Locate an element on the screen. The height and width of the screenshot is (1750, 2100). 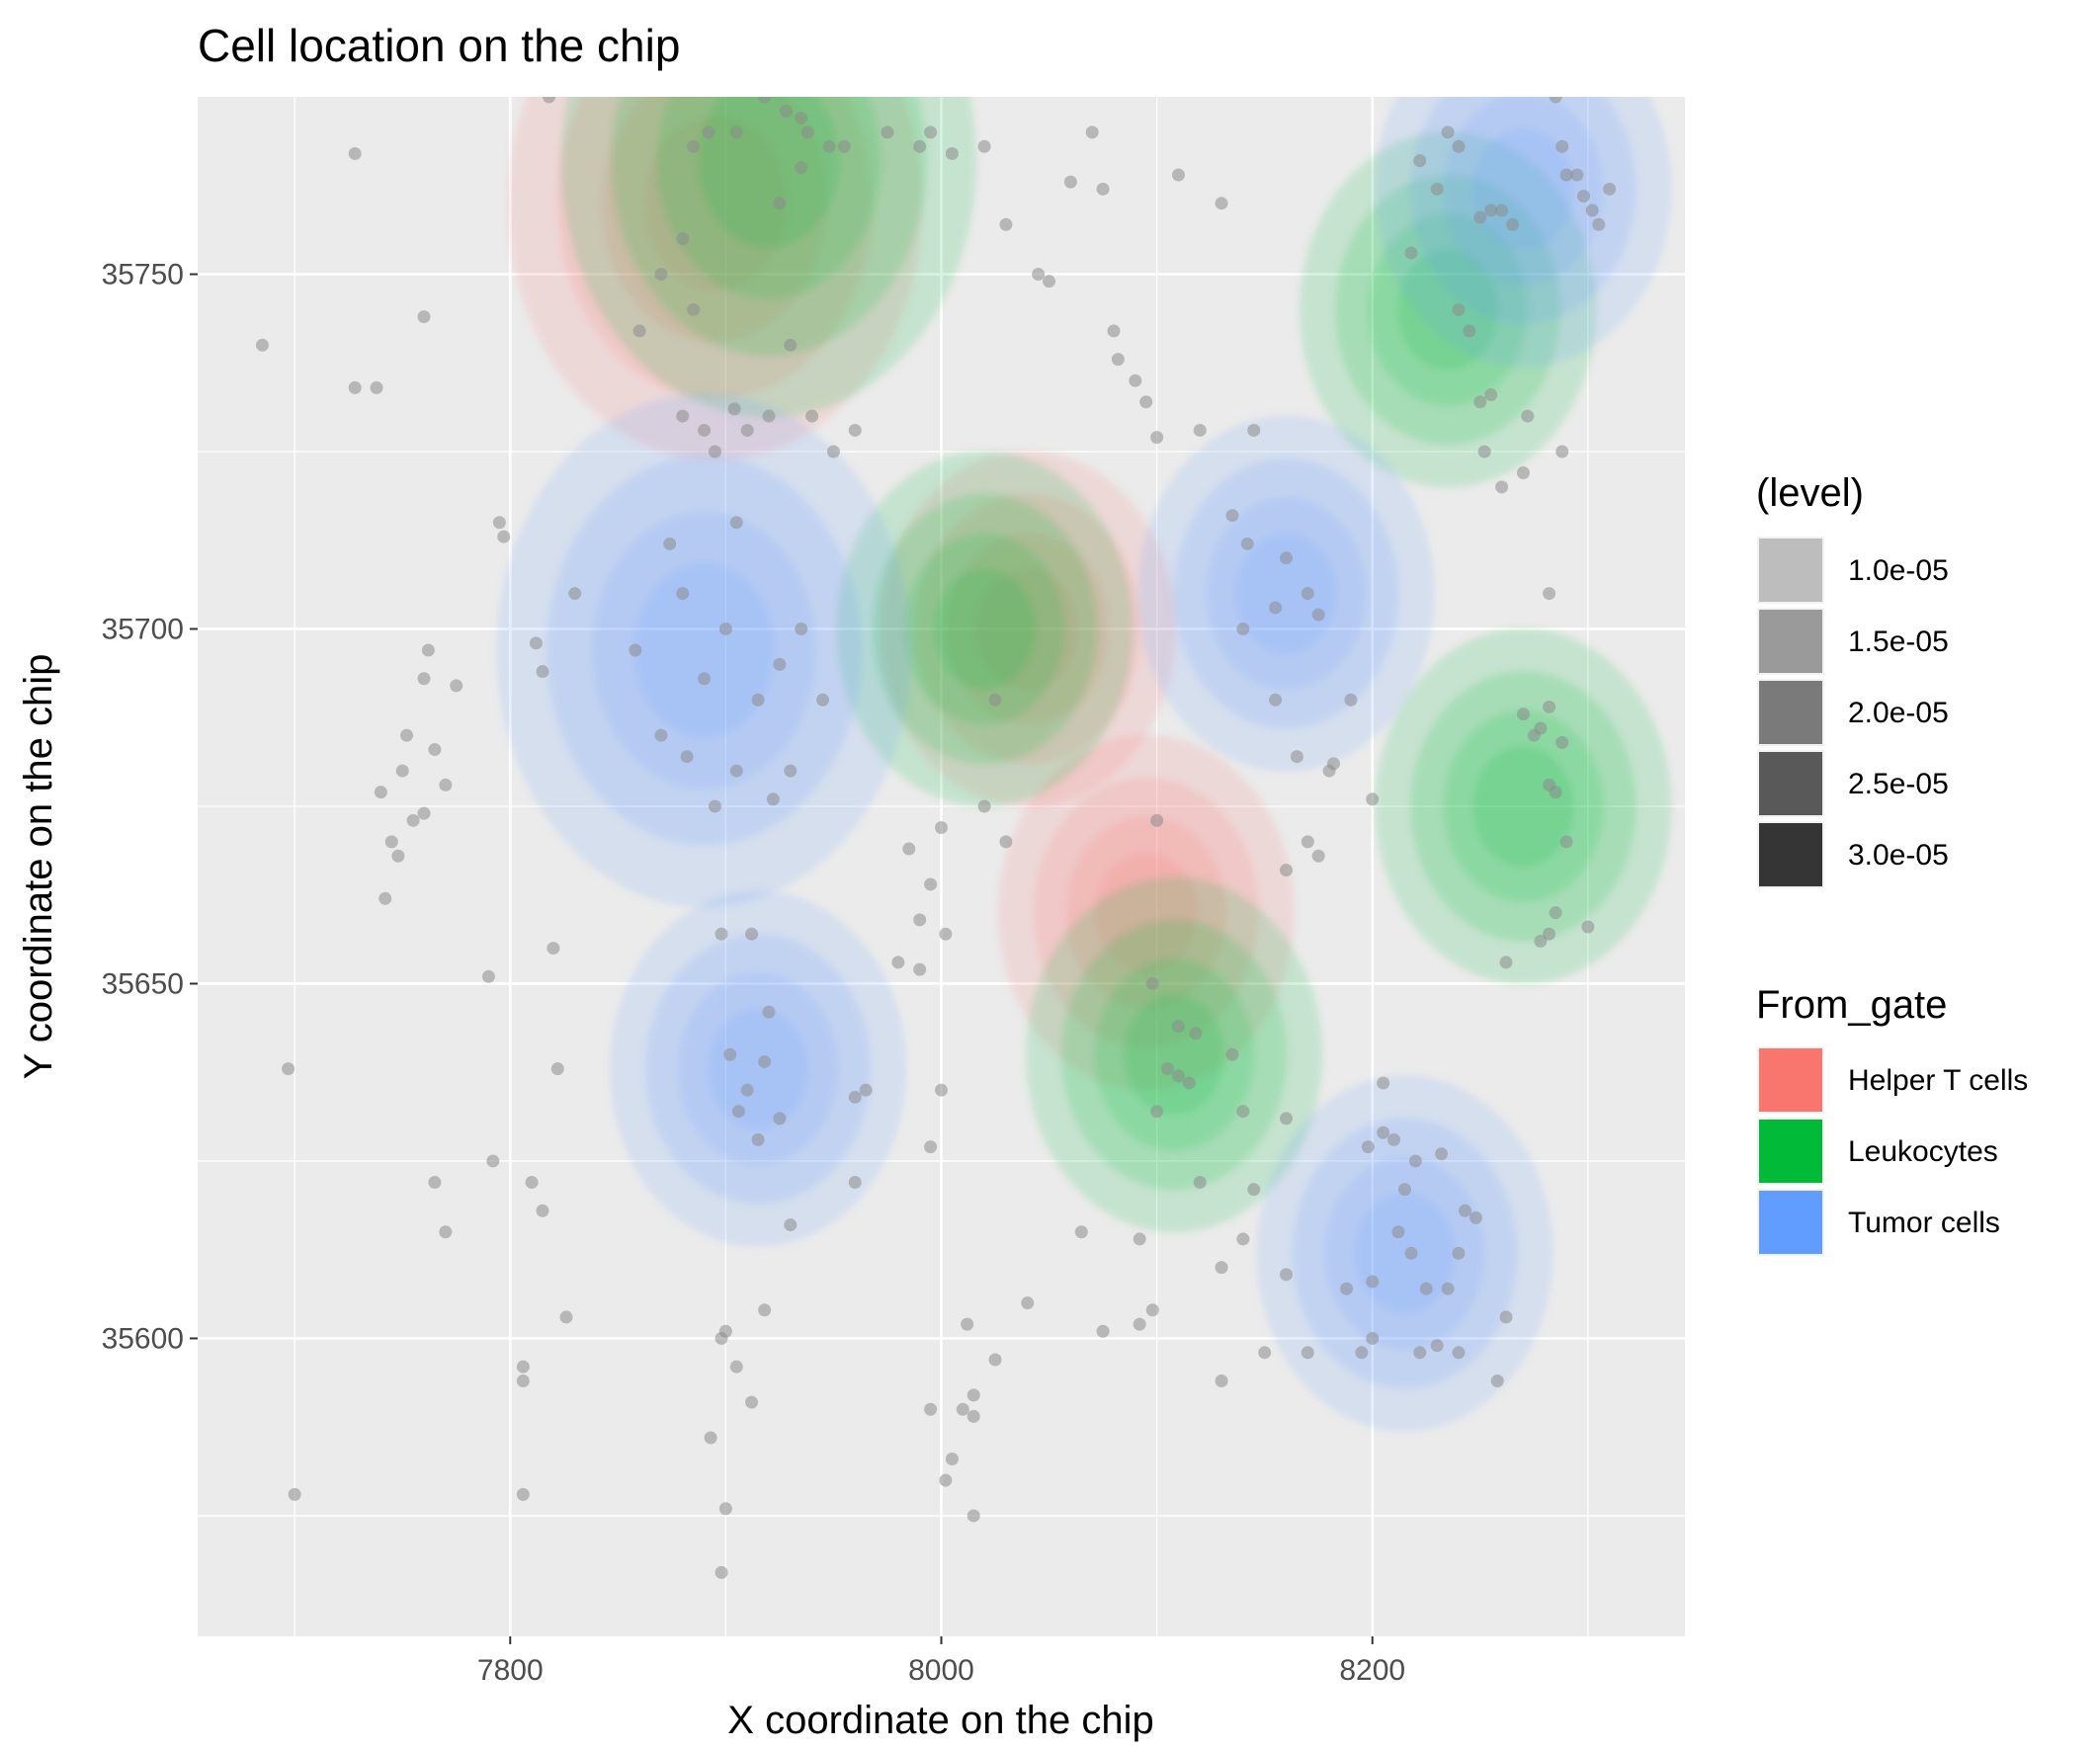
y-tick-label: 35650 is located at coordinates (143, 983).